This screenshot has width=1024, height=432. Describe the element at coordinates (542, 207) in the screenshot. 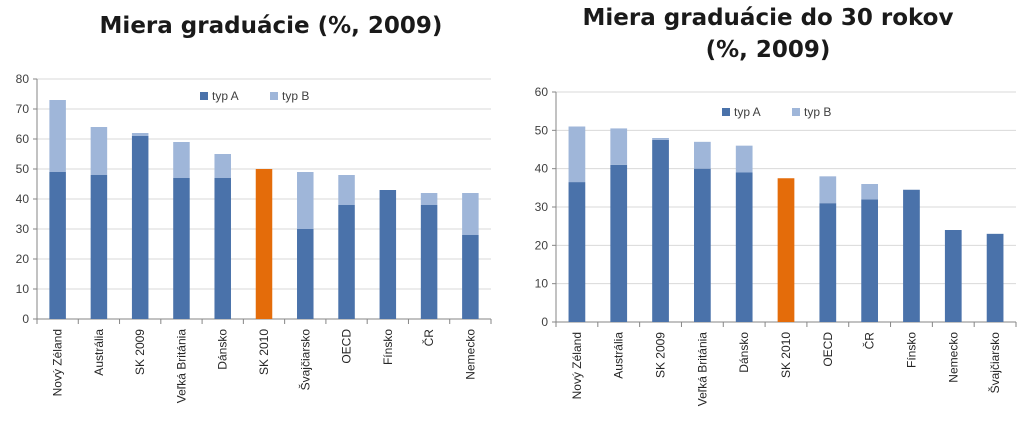

I see `right-ytick-label: 30` at that location.